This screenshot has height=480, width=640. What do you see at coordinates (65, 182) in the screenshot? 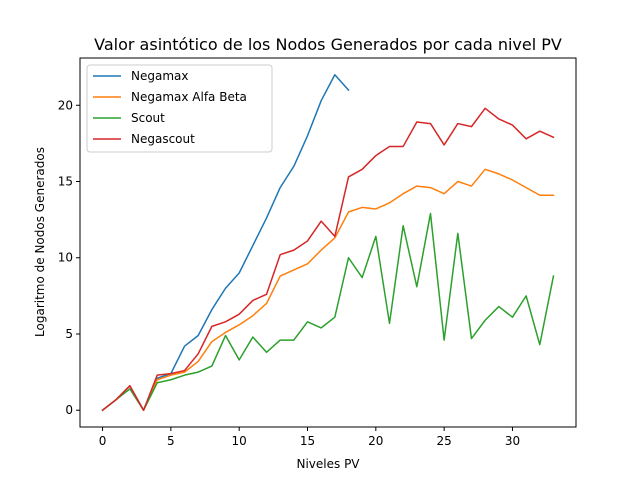
I see `y-tick-label: 15` at bounding box center [65, 182].